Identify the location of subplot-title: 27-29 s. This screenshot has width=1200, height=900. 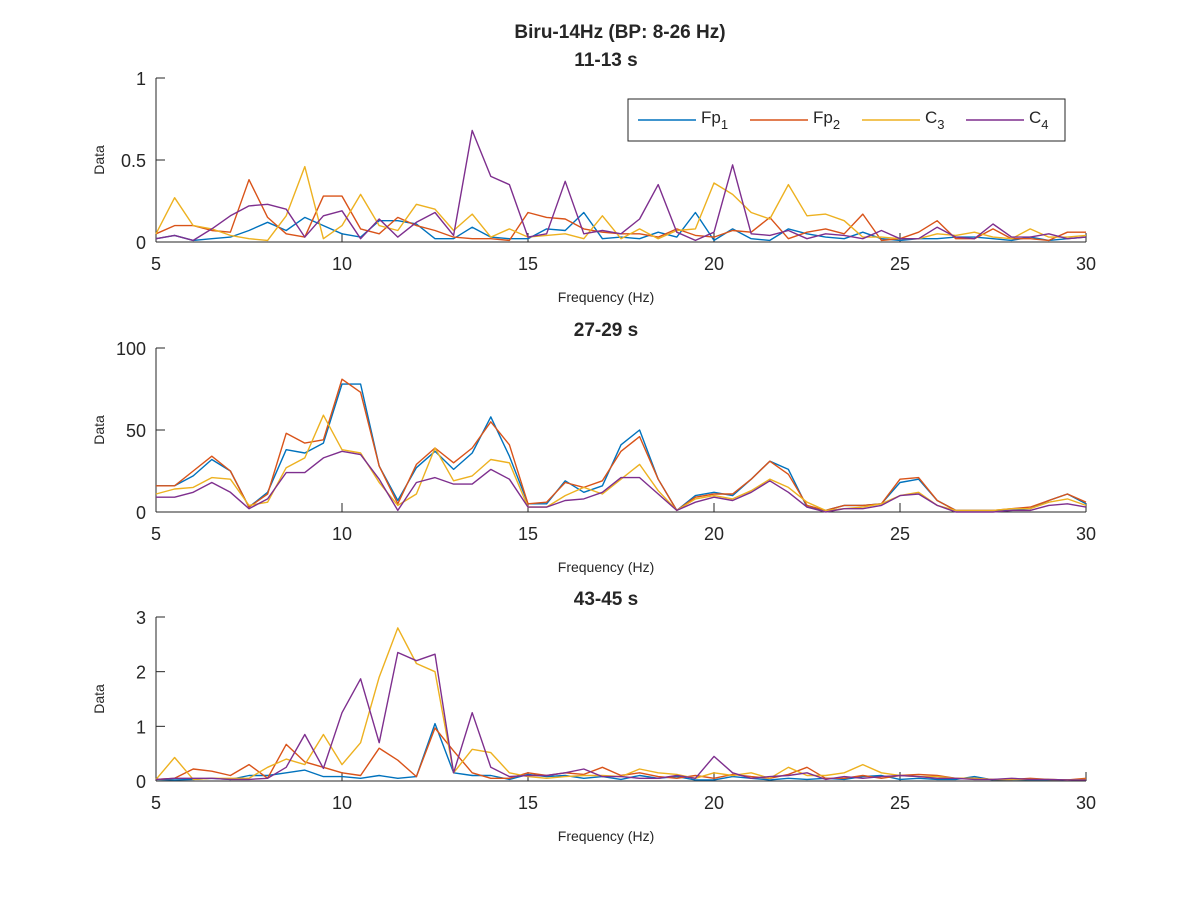
(606, 330).